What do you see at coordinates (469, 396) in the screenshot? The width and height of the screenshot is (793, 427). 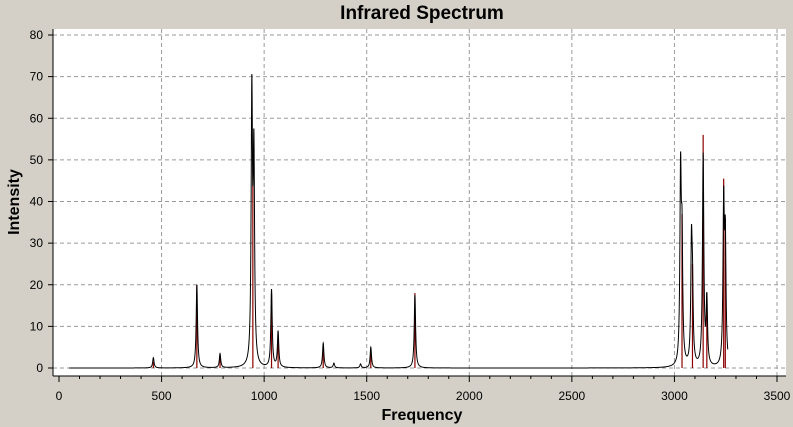 I see `x-tick-label: 2000` at bounding box center [469, 396].